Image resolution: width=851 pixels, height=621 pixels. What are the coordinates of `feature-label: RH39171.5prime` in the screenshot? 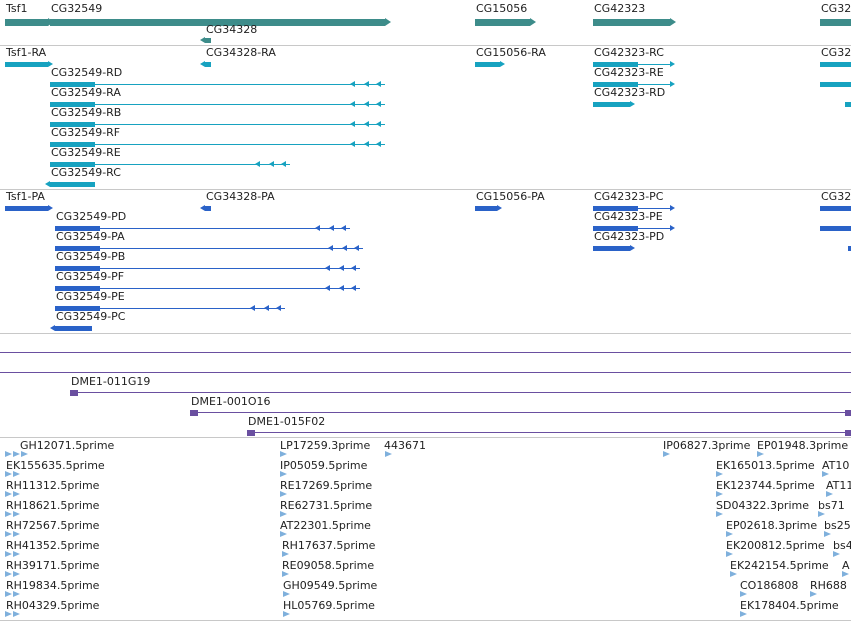 It's located at (53, 565).